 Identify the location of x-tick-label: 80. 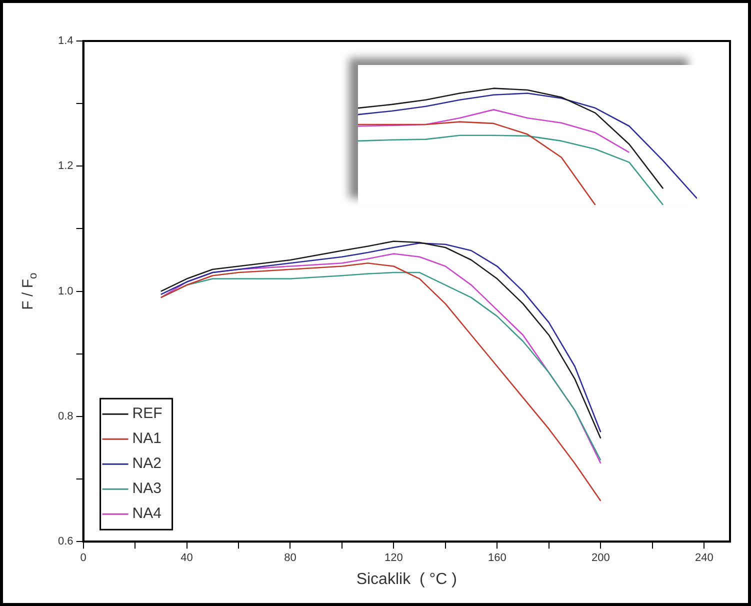
(290, 558).